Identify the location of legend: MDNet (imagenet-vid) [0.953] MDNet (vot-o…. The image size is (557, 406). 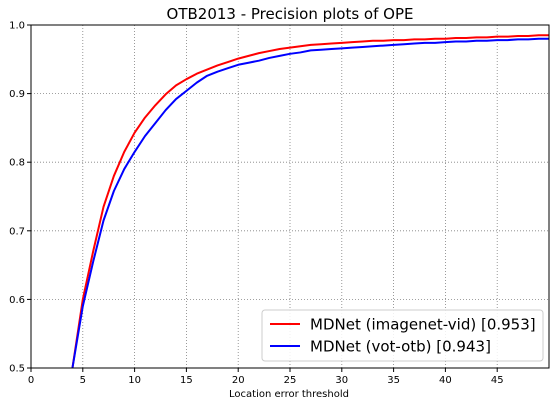
(402, 335).